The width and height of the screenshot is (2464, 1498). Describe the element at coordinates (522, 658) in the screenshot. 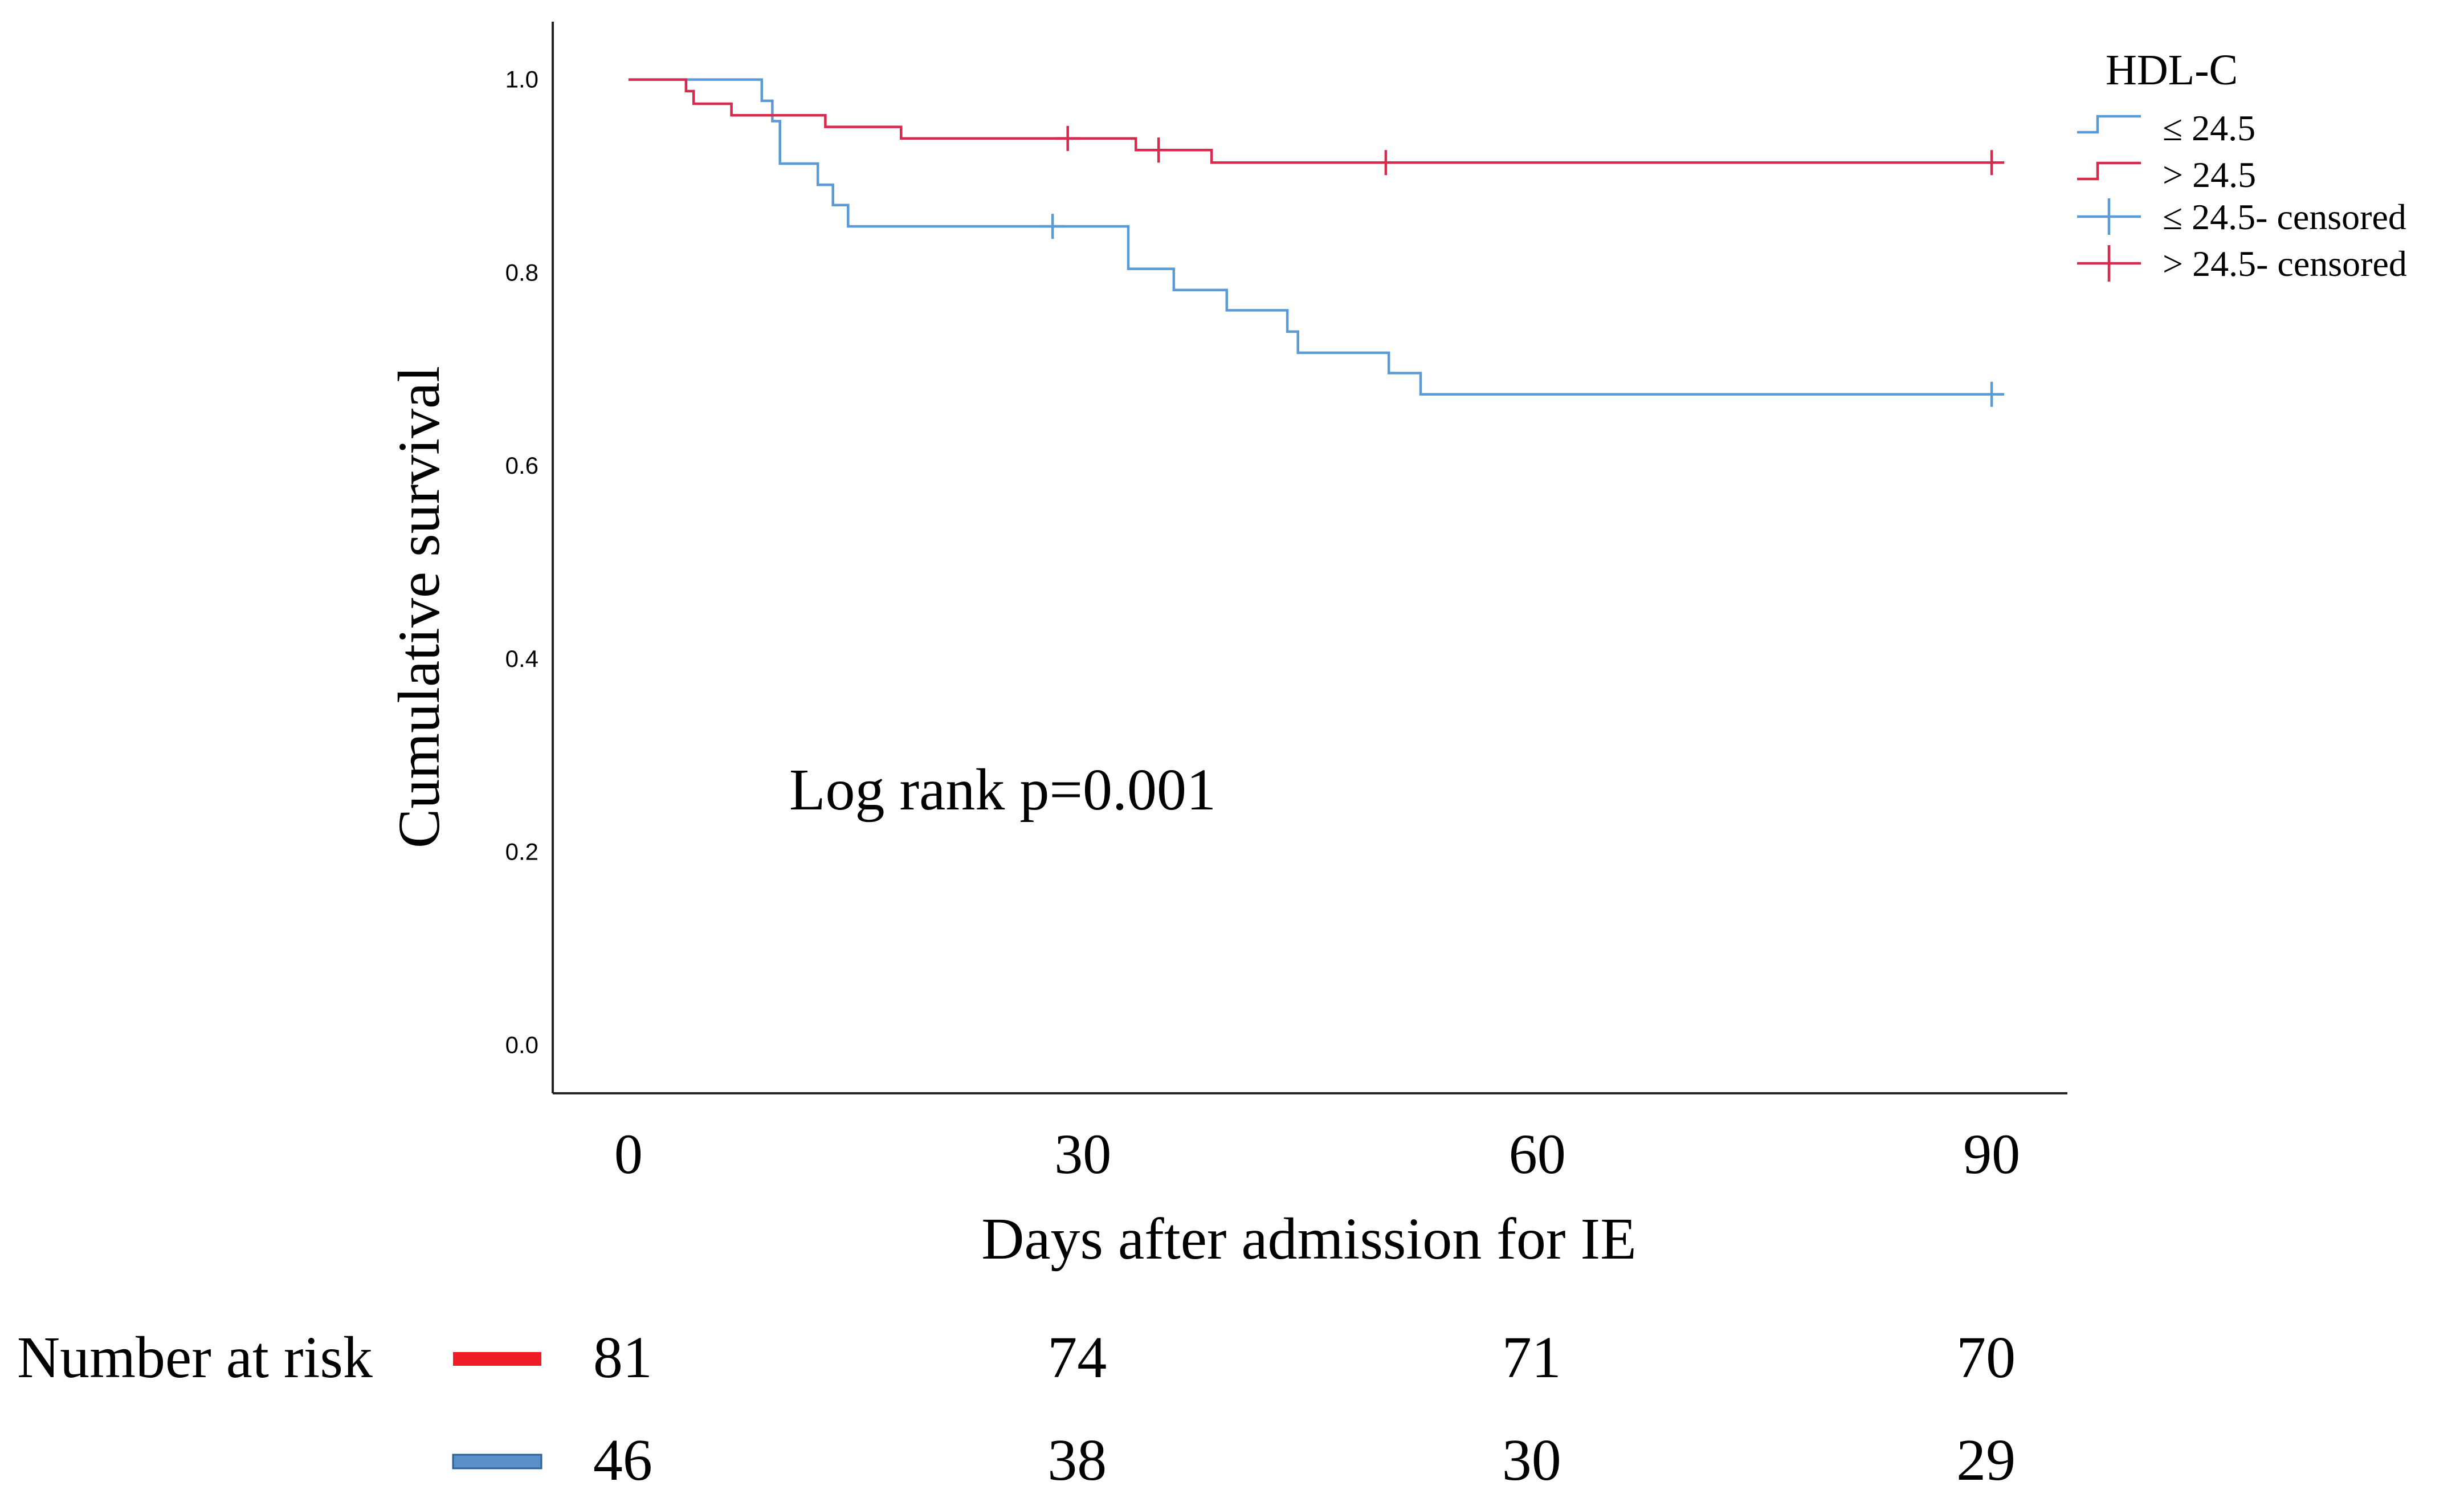

I see `y-tick-label: 0.4` at that location.